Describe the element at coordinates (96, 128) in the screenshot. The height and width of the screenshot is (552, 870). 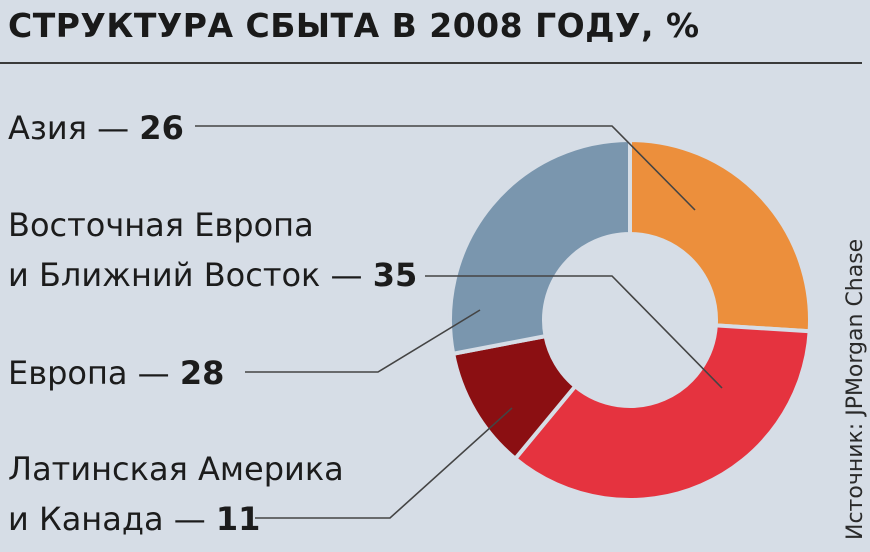
I see `label-asia: Азия — 26` at that location.